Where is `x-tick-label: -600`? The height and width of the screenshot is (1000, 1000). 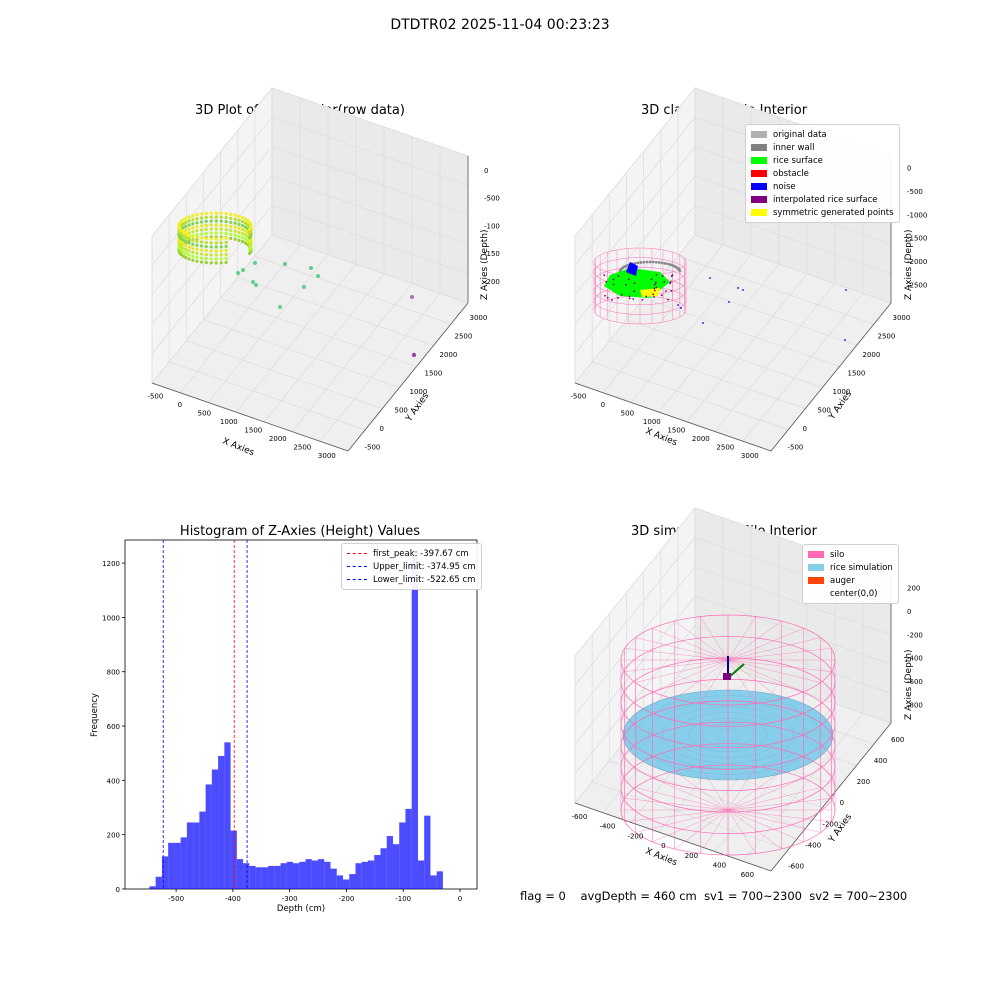
x-tick-label: -600 is located at coordinates (579, 817).